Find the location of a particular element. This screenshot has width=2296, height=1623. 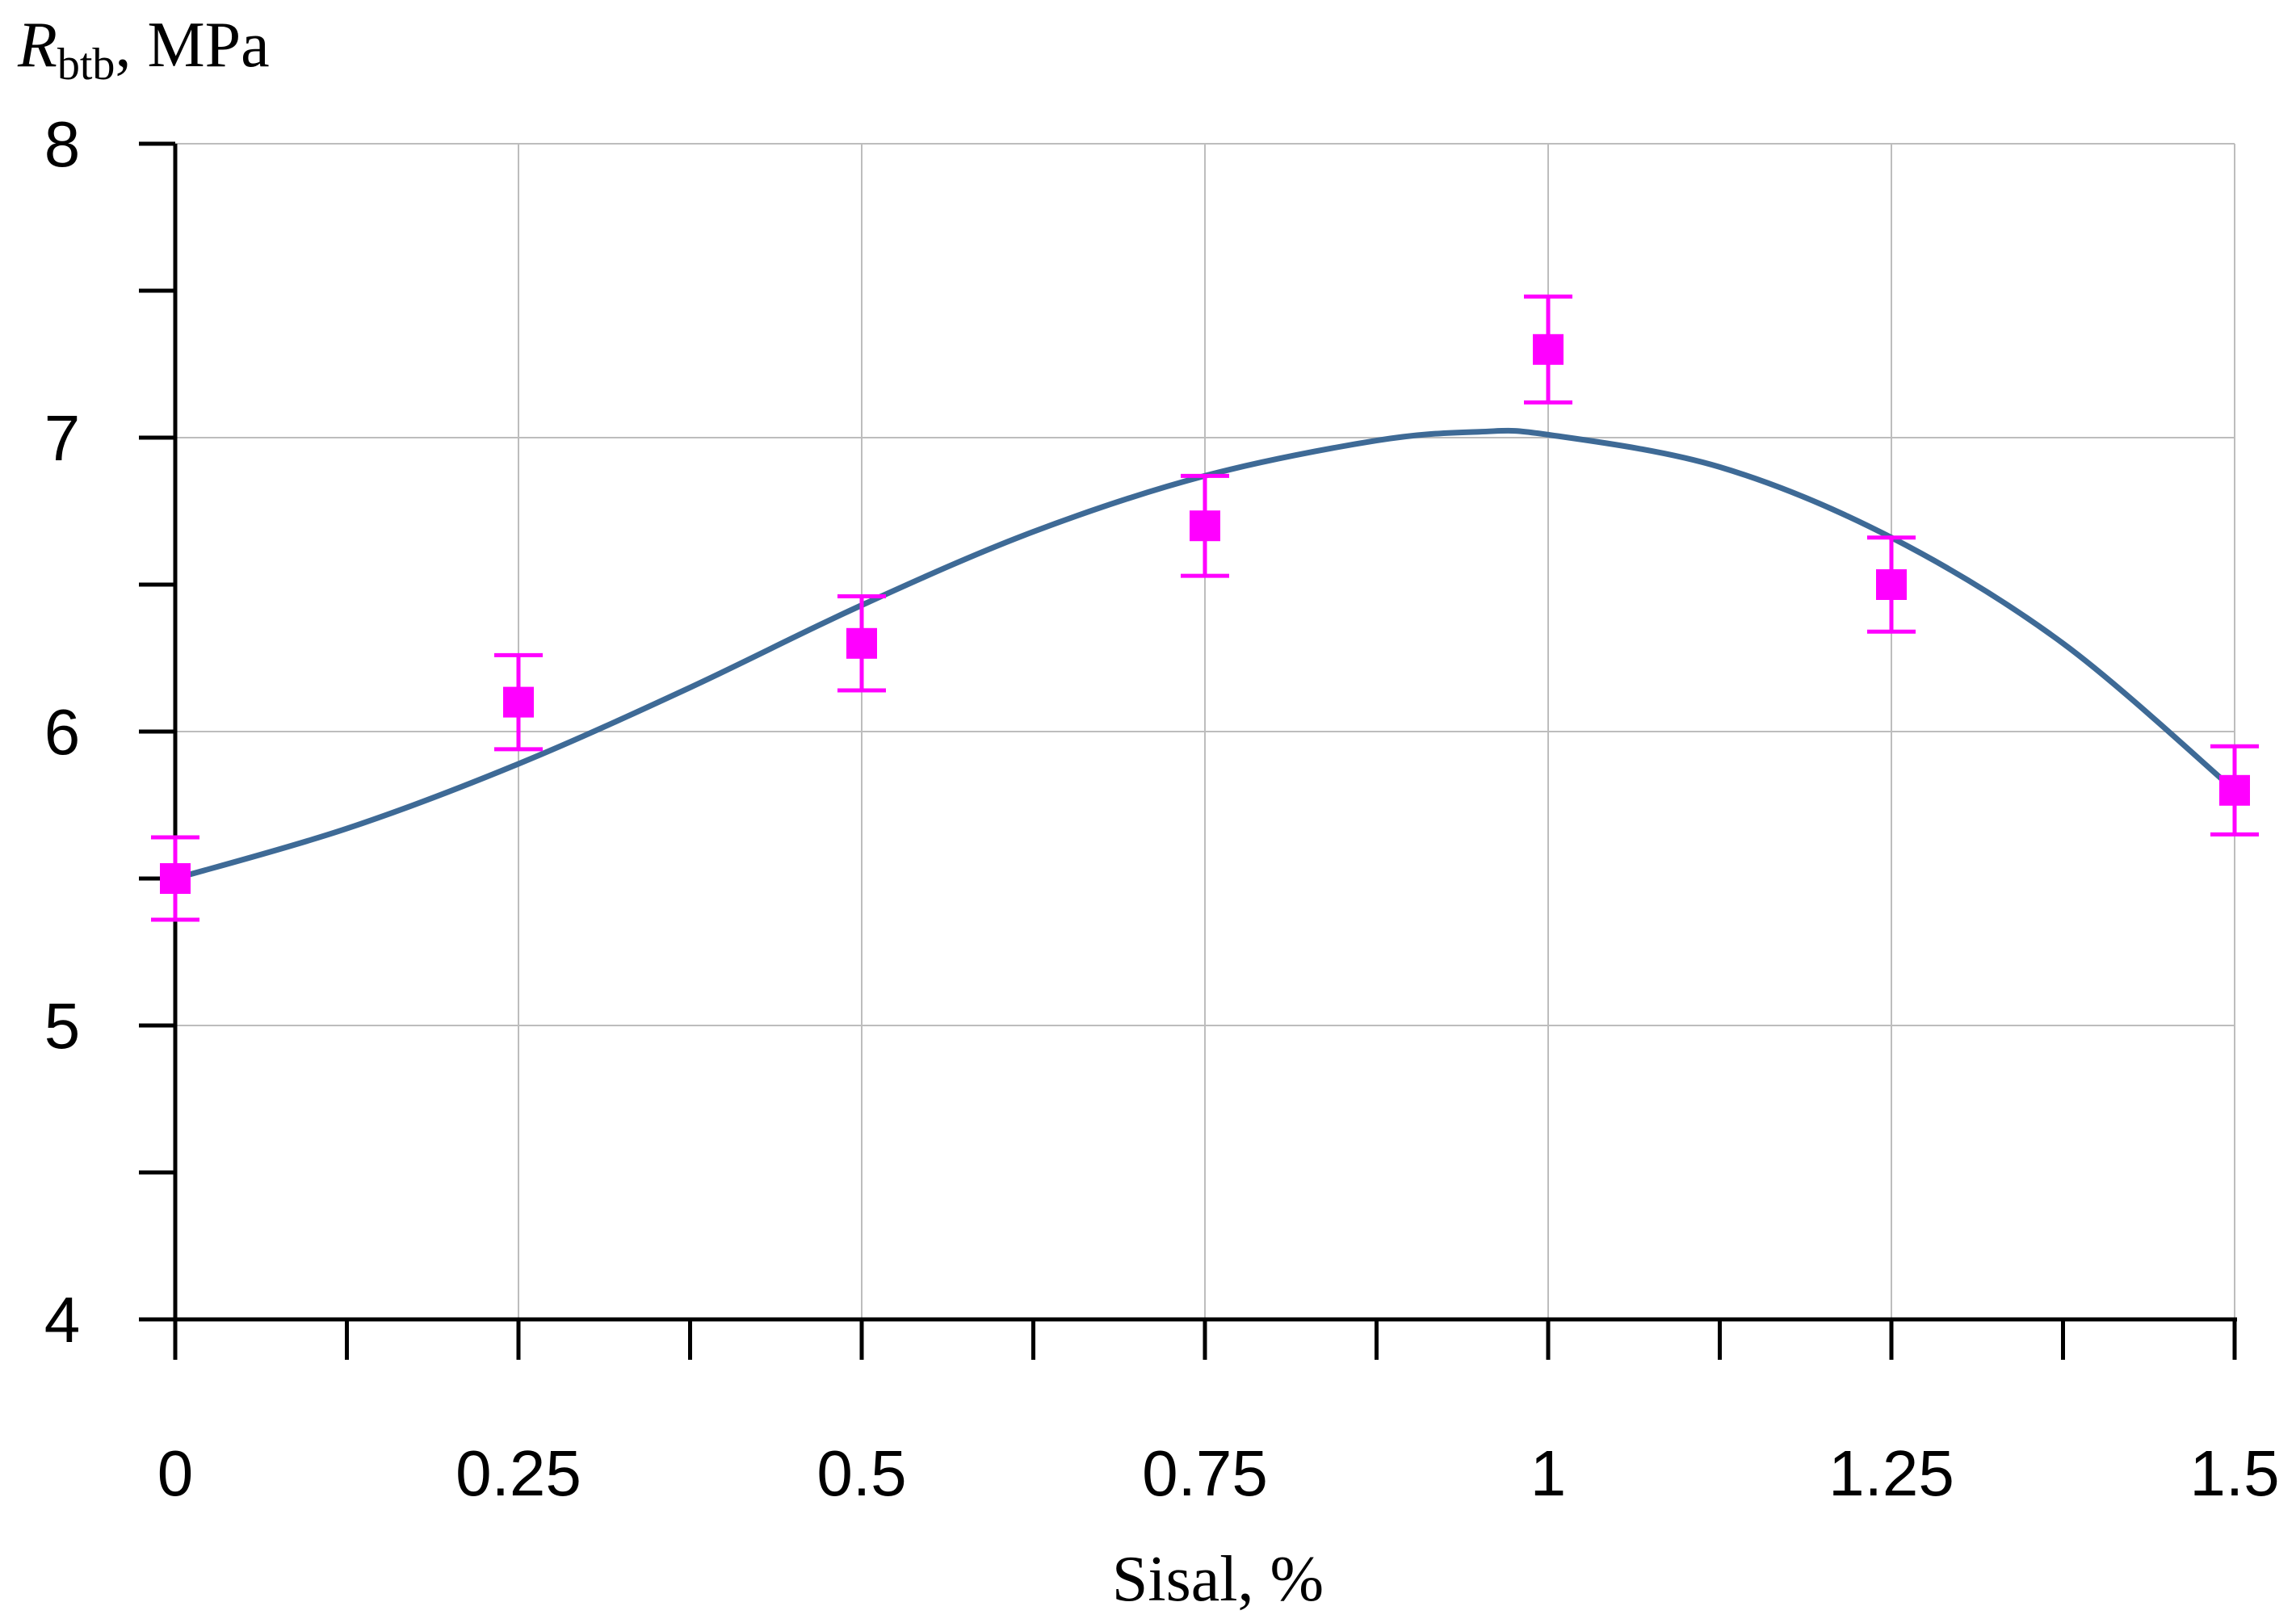

y-tick-label: 6 is located at coordinates (63, 732).